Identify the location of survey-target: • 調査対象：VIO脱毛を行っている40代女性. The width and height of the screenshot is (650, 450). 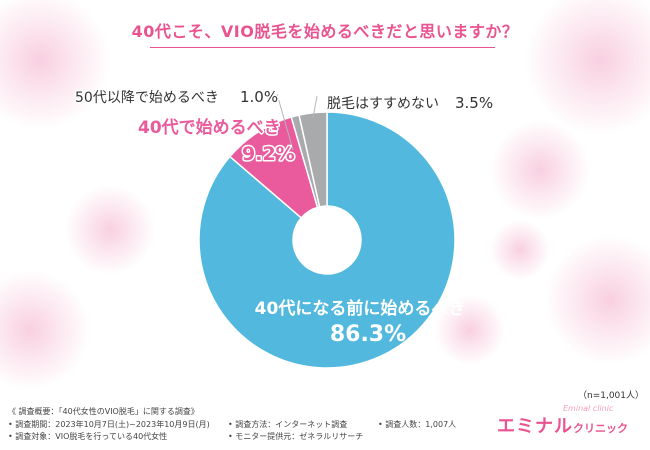
(88, 436).